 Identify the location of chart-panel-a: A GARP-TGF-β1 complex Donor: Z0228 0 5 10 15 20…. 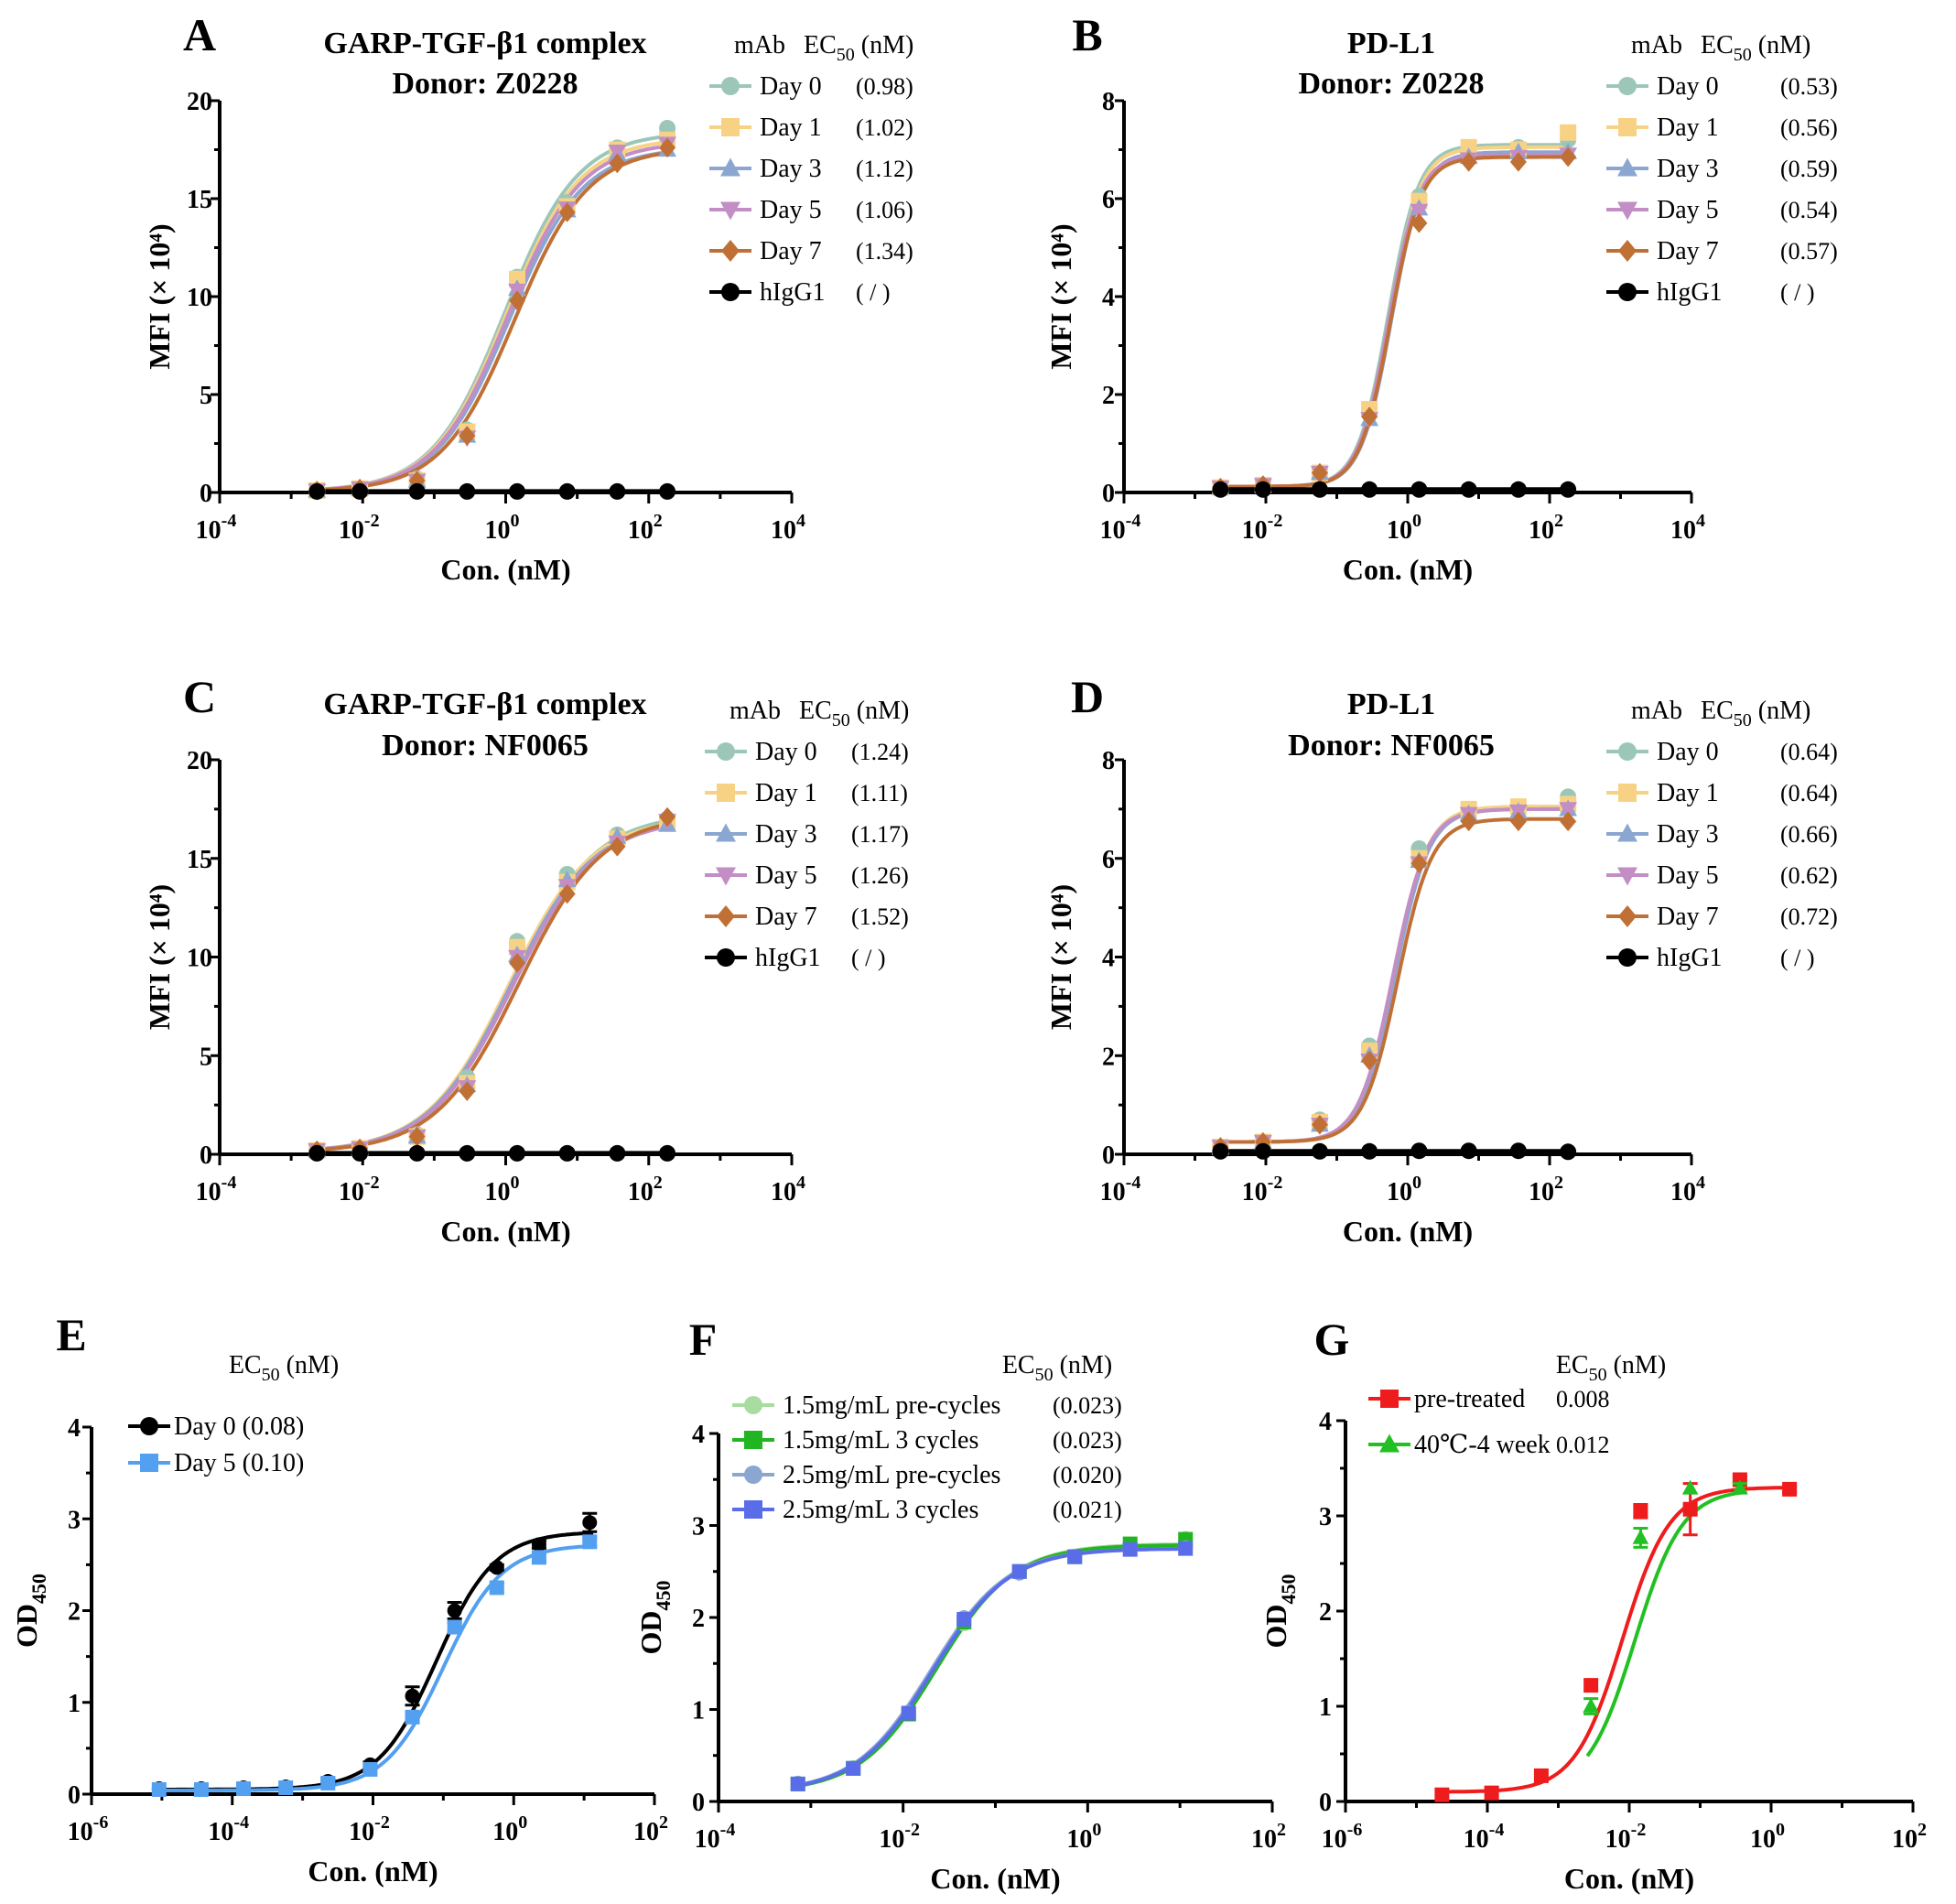
(528, 297).